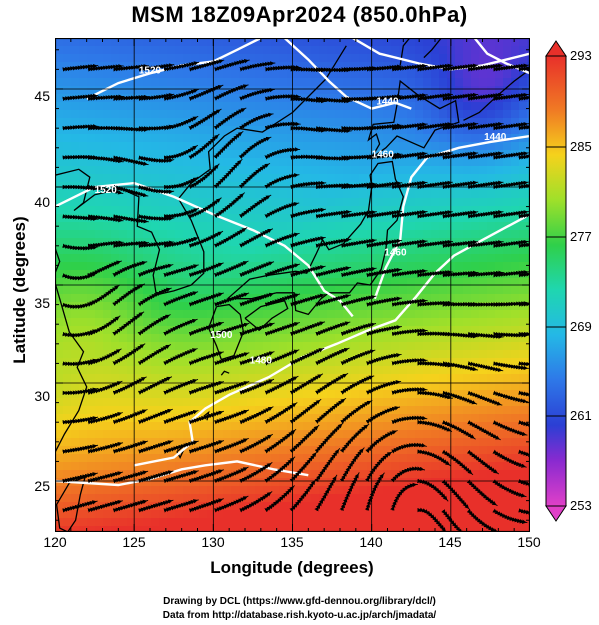 This screenshot has height=625, width=599. What do you see at coordinates (55, 542) in the screenshot?
I see `x-tick-label: 120` at bounding box center [55, 542].